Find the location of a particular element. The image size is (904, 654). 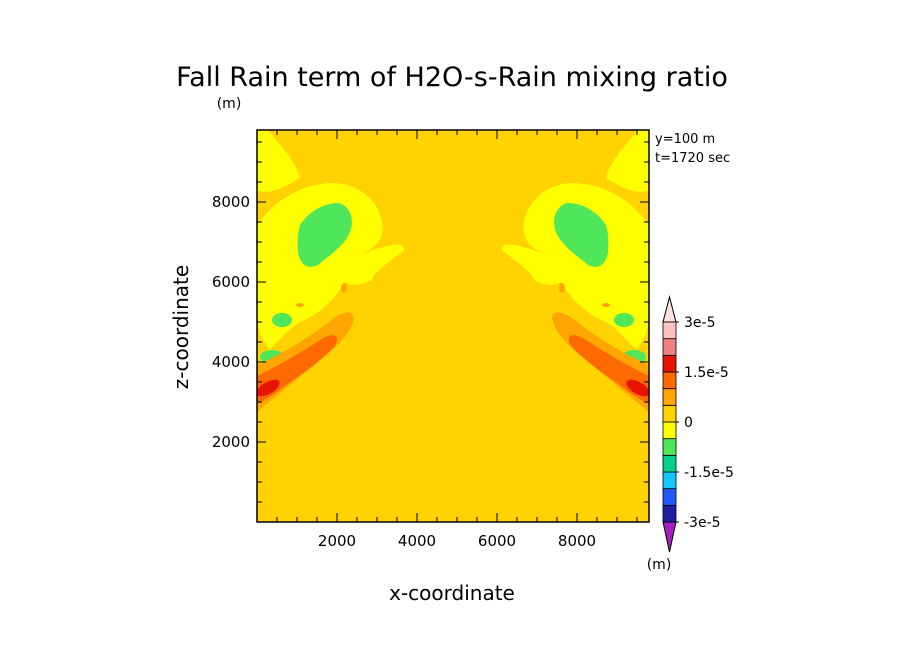

right-features is located at coordinates (575, 271).